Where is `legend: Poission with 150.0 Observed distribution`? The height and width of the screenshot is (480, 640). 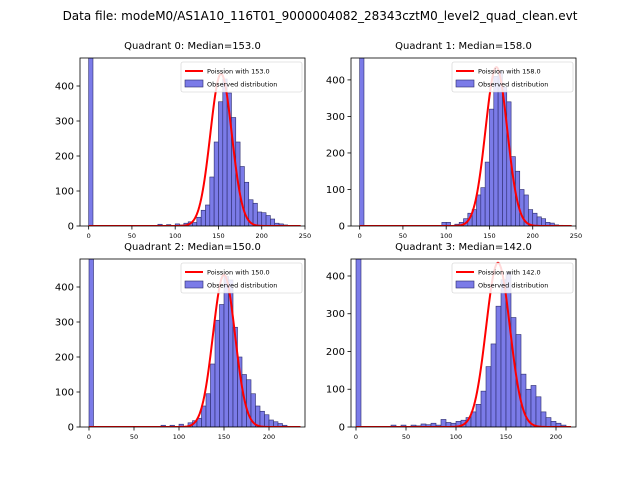 legend: Poission with 150.0 Observed distribution is located at coordinates (241, 278).